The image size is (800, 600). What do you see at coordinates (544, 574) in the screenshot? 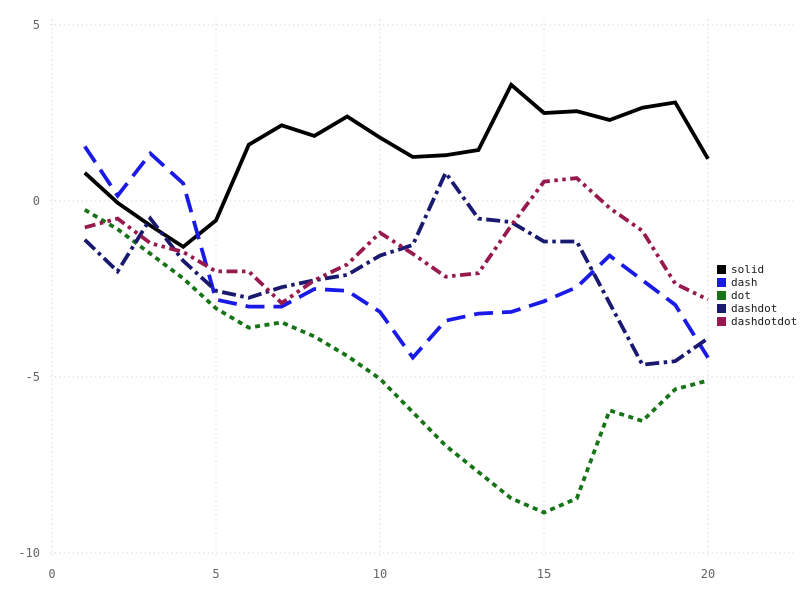
I see `x-tick-label-15: 15` at bounding box center [544, 574].